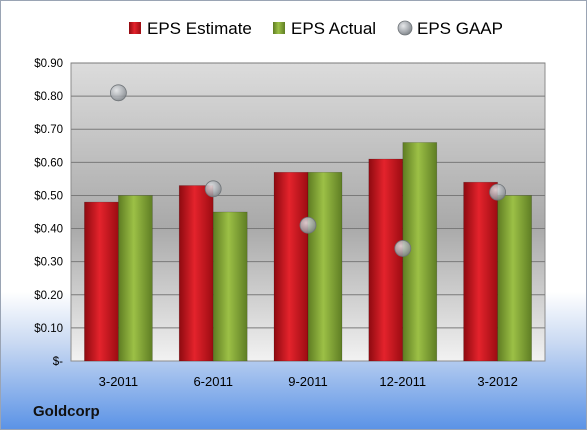 This screenshot has height=430, width=587. Describe the element at coordinates (48, 130) in the screenshot. I see `y-tick-label: $0.70` at that location.